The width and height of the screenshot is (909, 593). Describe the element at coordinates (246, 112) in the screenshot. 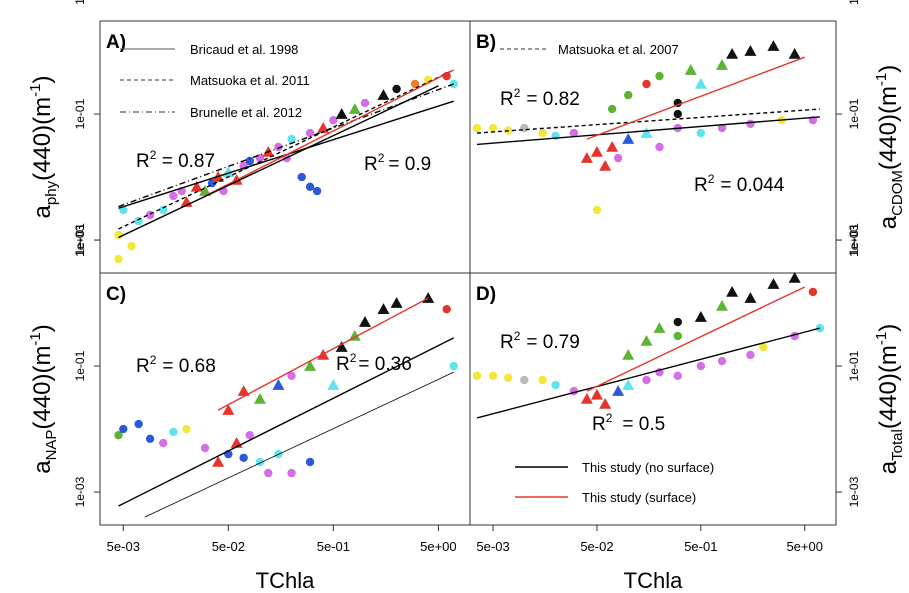

I see `legend-label-brunelle: Brunelle et al. 2012` at that location.